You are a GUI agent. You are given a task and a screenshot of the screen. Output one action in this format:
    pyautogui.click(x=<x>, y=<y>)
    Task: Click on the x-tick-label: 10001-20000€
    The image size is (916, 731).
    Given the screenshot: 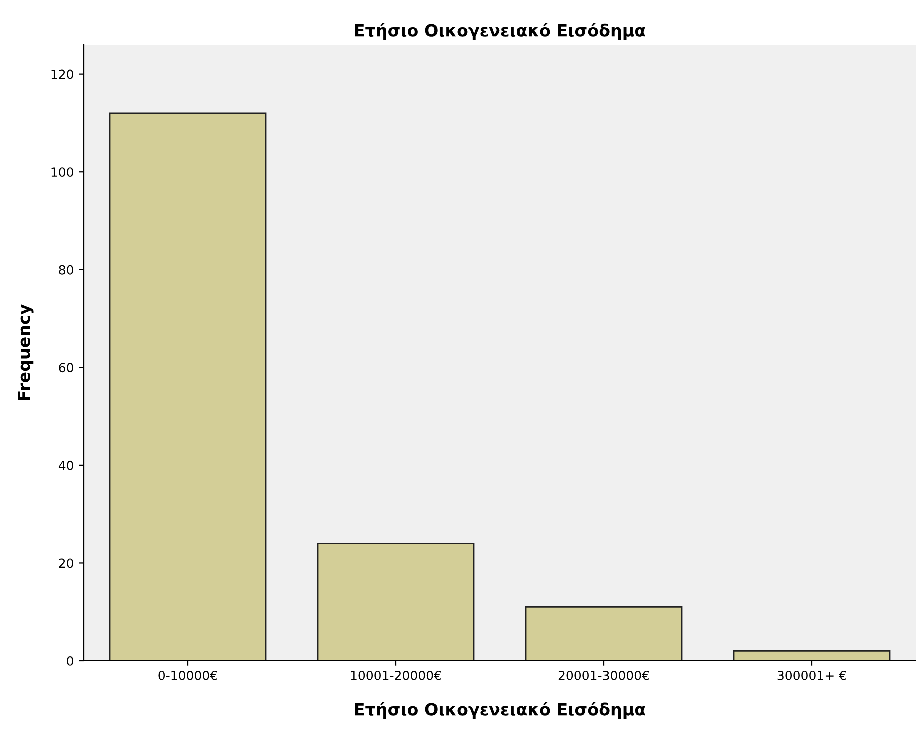 What is the action you would take?
    pyautogui.click(x=396, y=675)
    